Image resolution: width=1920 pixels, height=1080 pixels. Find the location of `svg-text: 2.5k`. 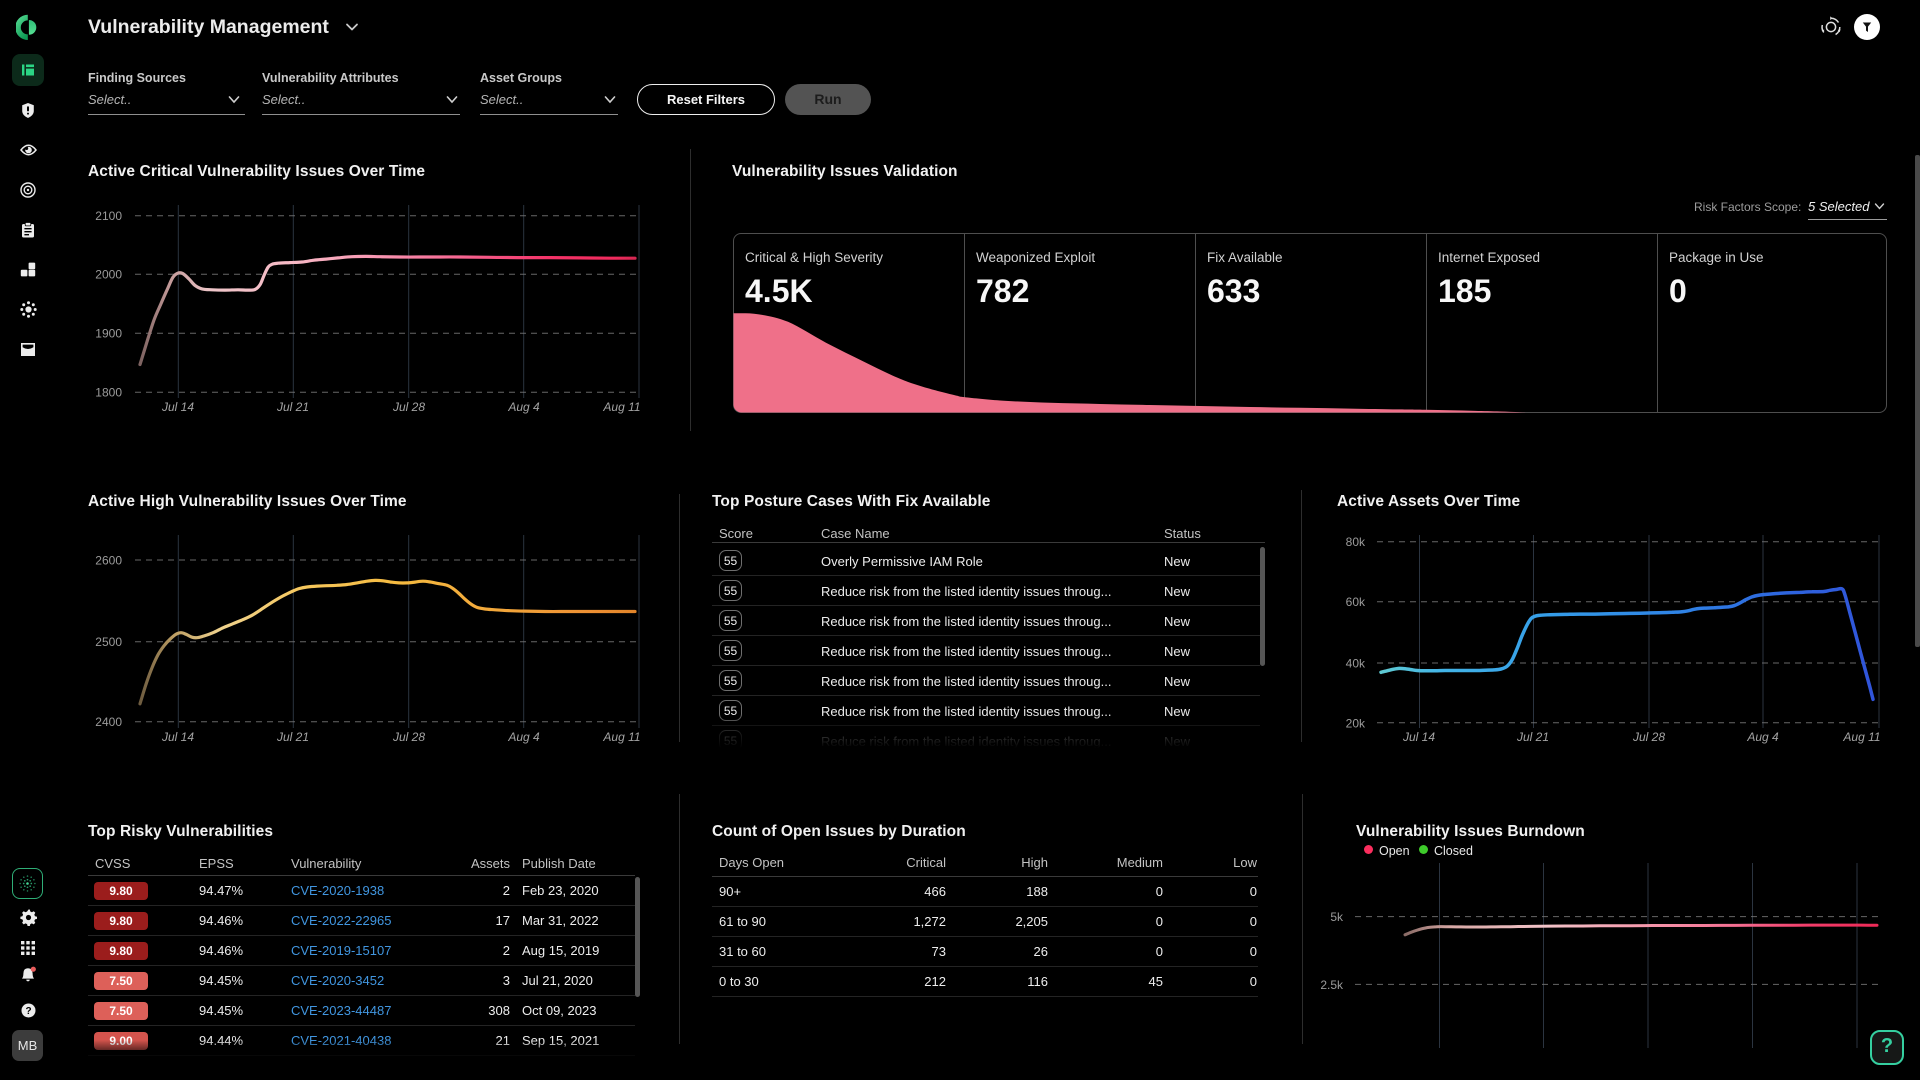

svg-text: 2.5k is located at coordinates (1332, 985).